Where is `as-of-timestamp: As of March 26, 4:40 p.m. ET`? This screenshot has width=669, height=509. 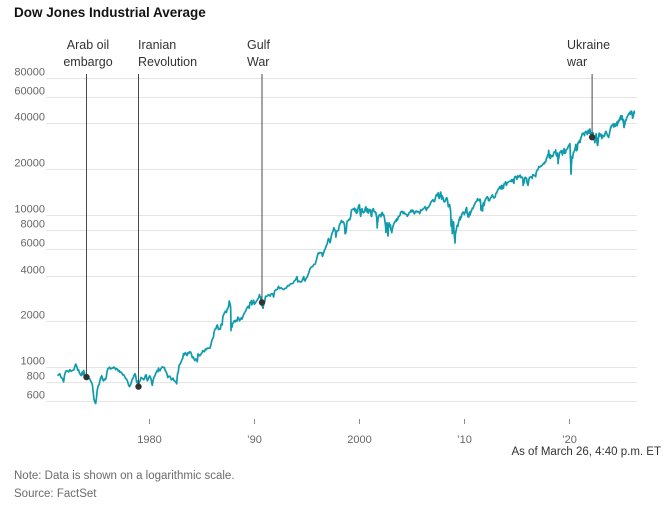 as-of-timestamp: As of March 26, 4:40 p.m. ET is located at coordinates (586, 452).